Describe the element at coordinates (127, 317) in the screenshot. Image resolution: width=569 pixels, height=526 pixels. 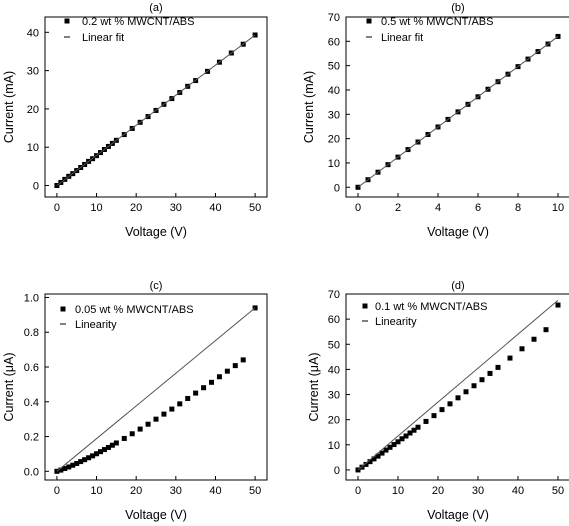
I see `legend: 0.05 wt % MWCNT/ABS Linearity` at that location.